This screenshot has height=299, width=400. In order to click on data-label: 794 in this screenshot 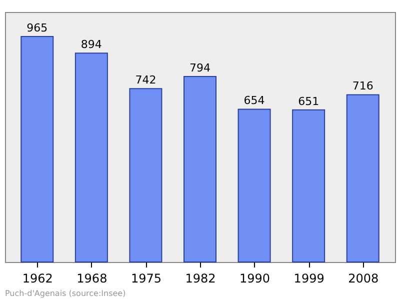, I will do `click(200, 67)`.